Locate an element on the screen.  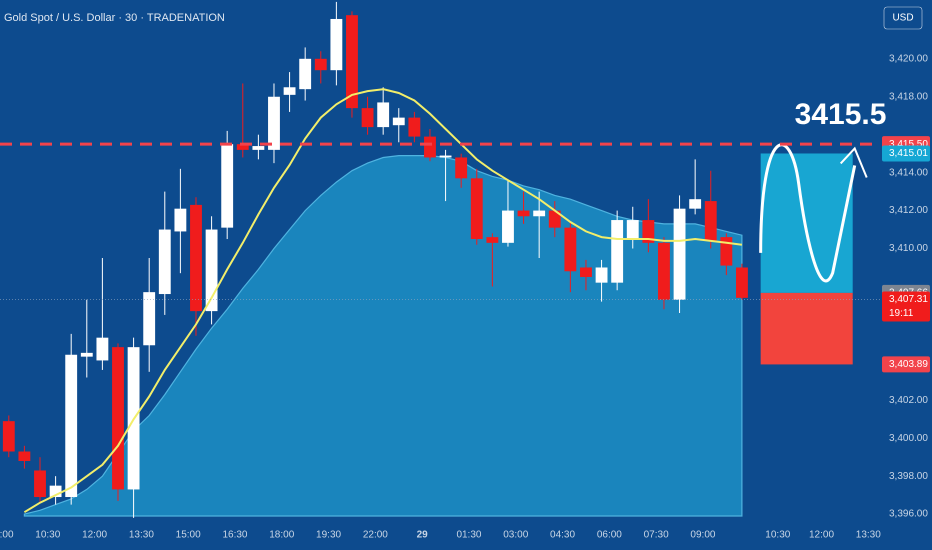
x-tick-label: 16:30 is located at coordinates (234, 535).